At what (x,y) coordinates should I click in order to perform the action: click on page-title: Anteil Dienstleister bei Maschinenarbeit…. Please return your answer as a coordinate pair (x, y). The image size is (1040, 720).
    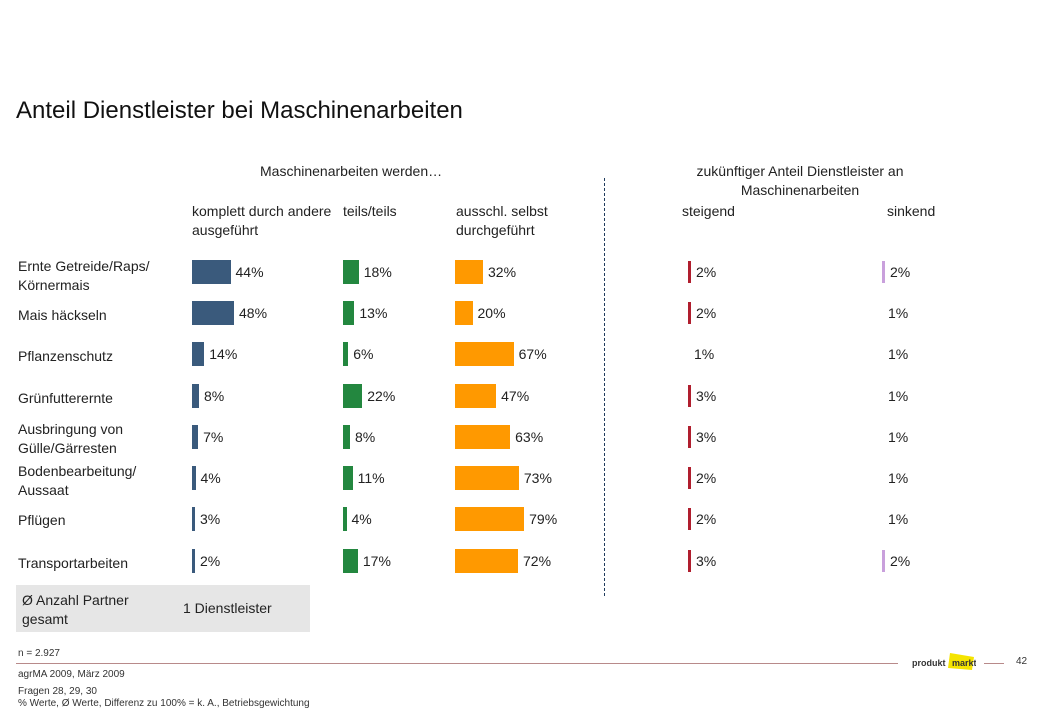
    Looking at the image, I should click on (239, 110).